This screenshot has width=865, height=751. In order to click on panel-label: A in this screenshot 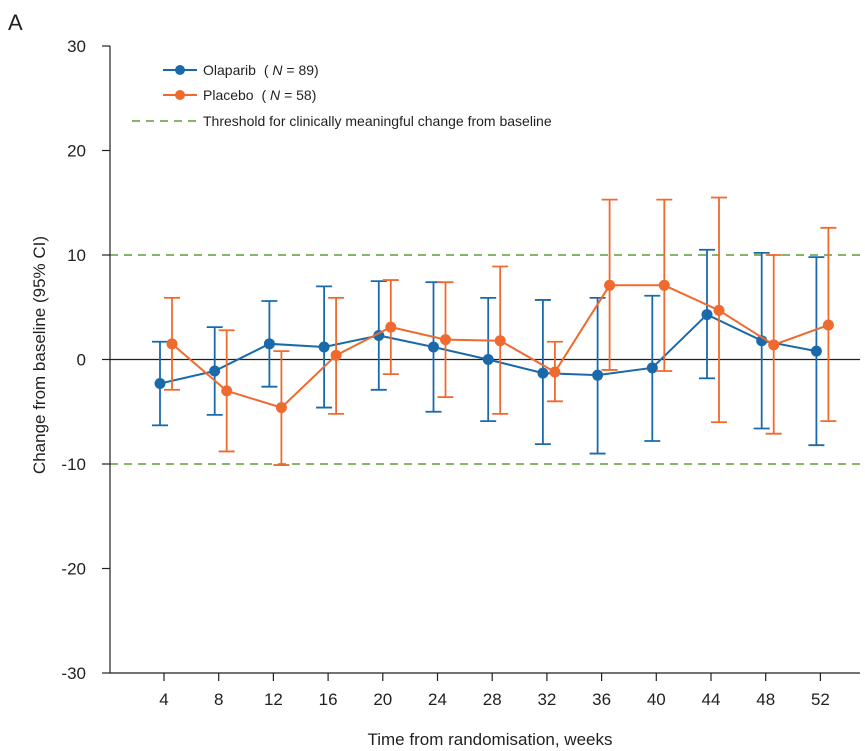, I will do `click(15, 22)`.